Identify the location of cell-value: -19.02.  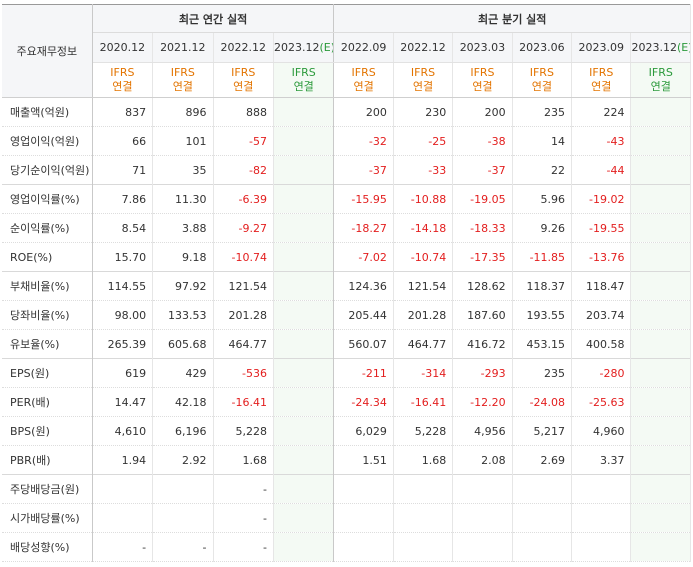
(601, 199).